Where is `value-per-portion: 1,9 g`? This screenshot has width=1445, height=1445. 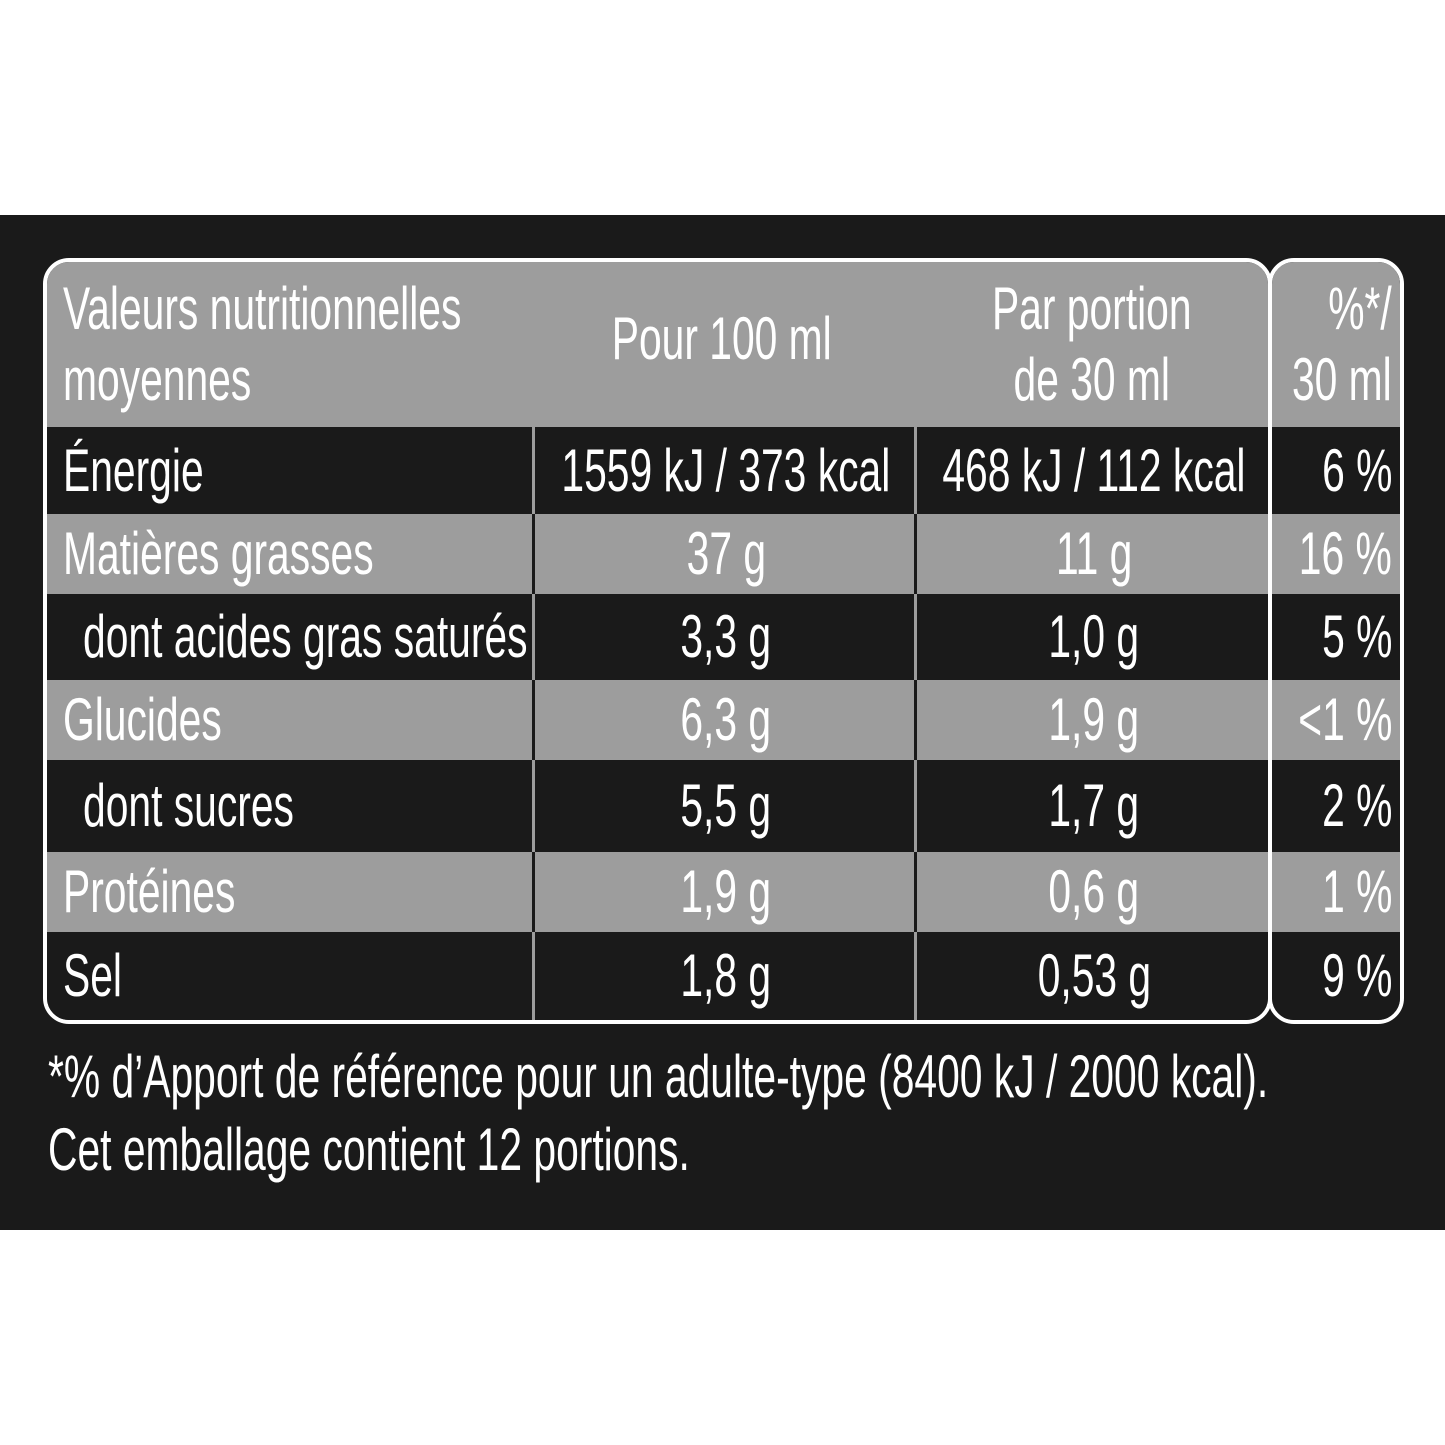 value-per-portion: 1,9 g is located at coordinates (1094, 719).